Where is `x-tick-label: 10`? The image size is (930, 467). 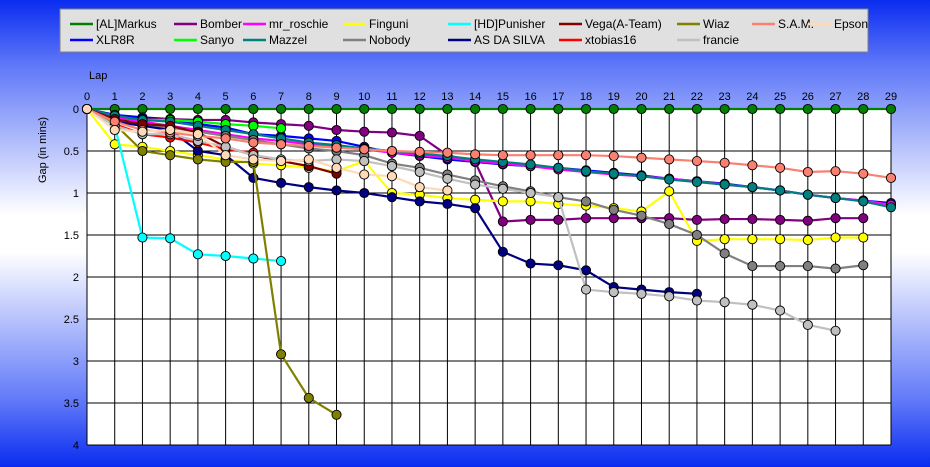
x-tick-label: 10 is located at coordinates (364, 97).